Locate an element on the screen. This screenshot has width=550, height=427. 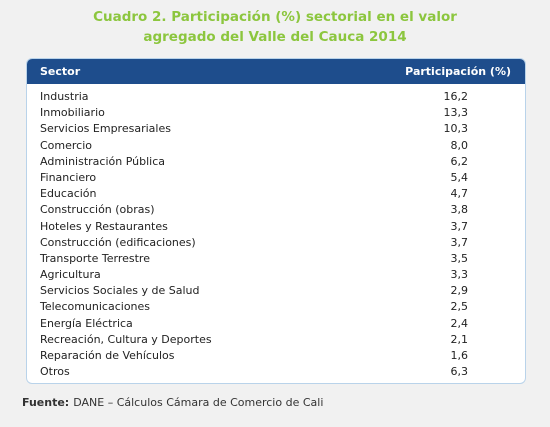
sector-cell: Hoteles y Restaurantes is located at coordinates (104, 226).